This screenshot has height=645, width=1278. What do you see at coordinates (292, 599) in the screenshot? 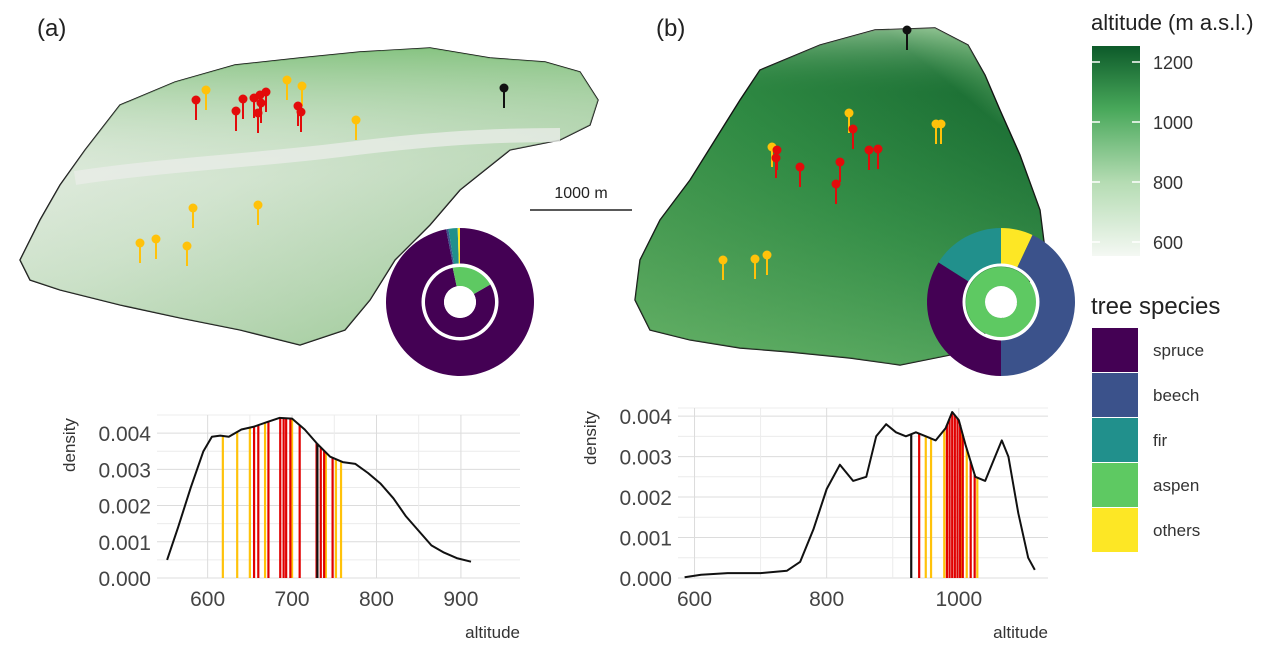
I see `x-tick-label: 700` at bounding box center [292, 599].